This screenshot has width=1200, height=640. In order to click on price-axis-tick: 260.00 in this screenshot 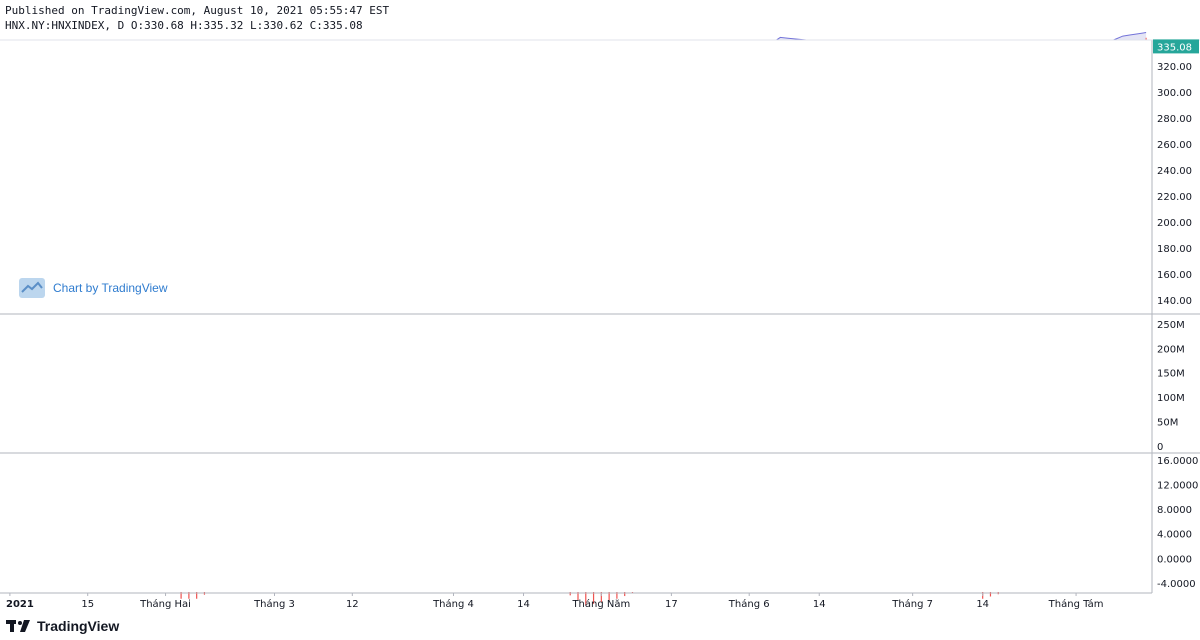, I will do `click(1174, 145)`.